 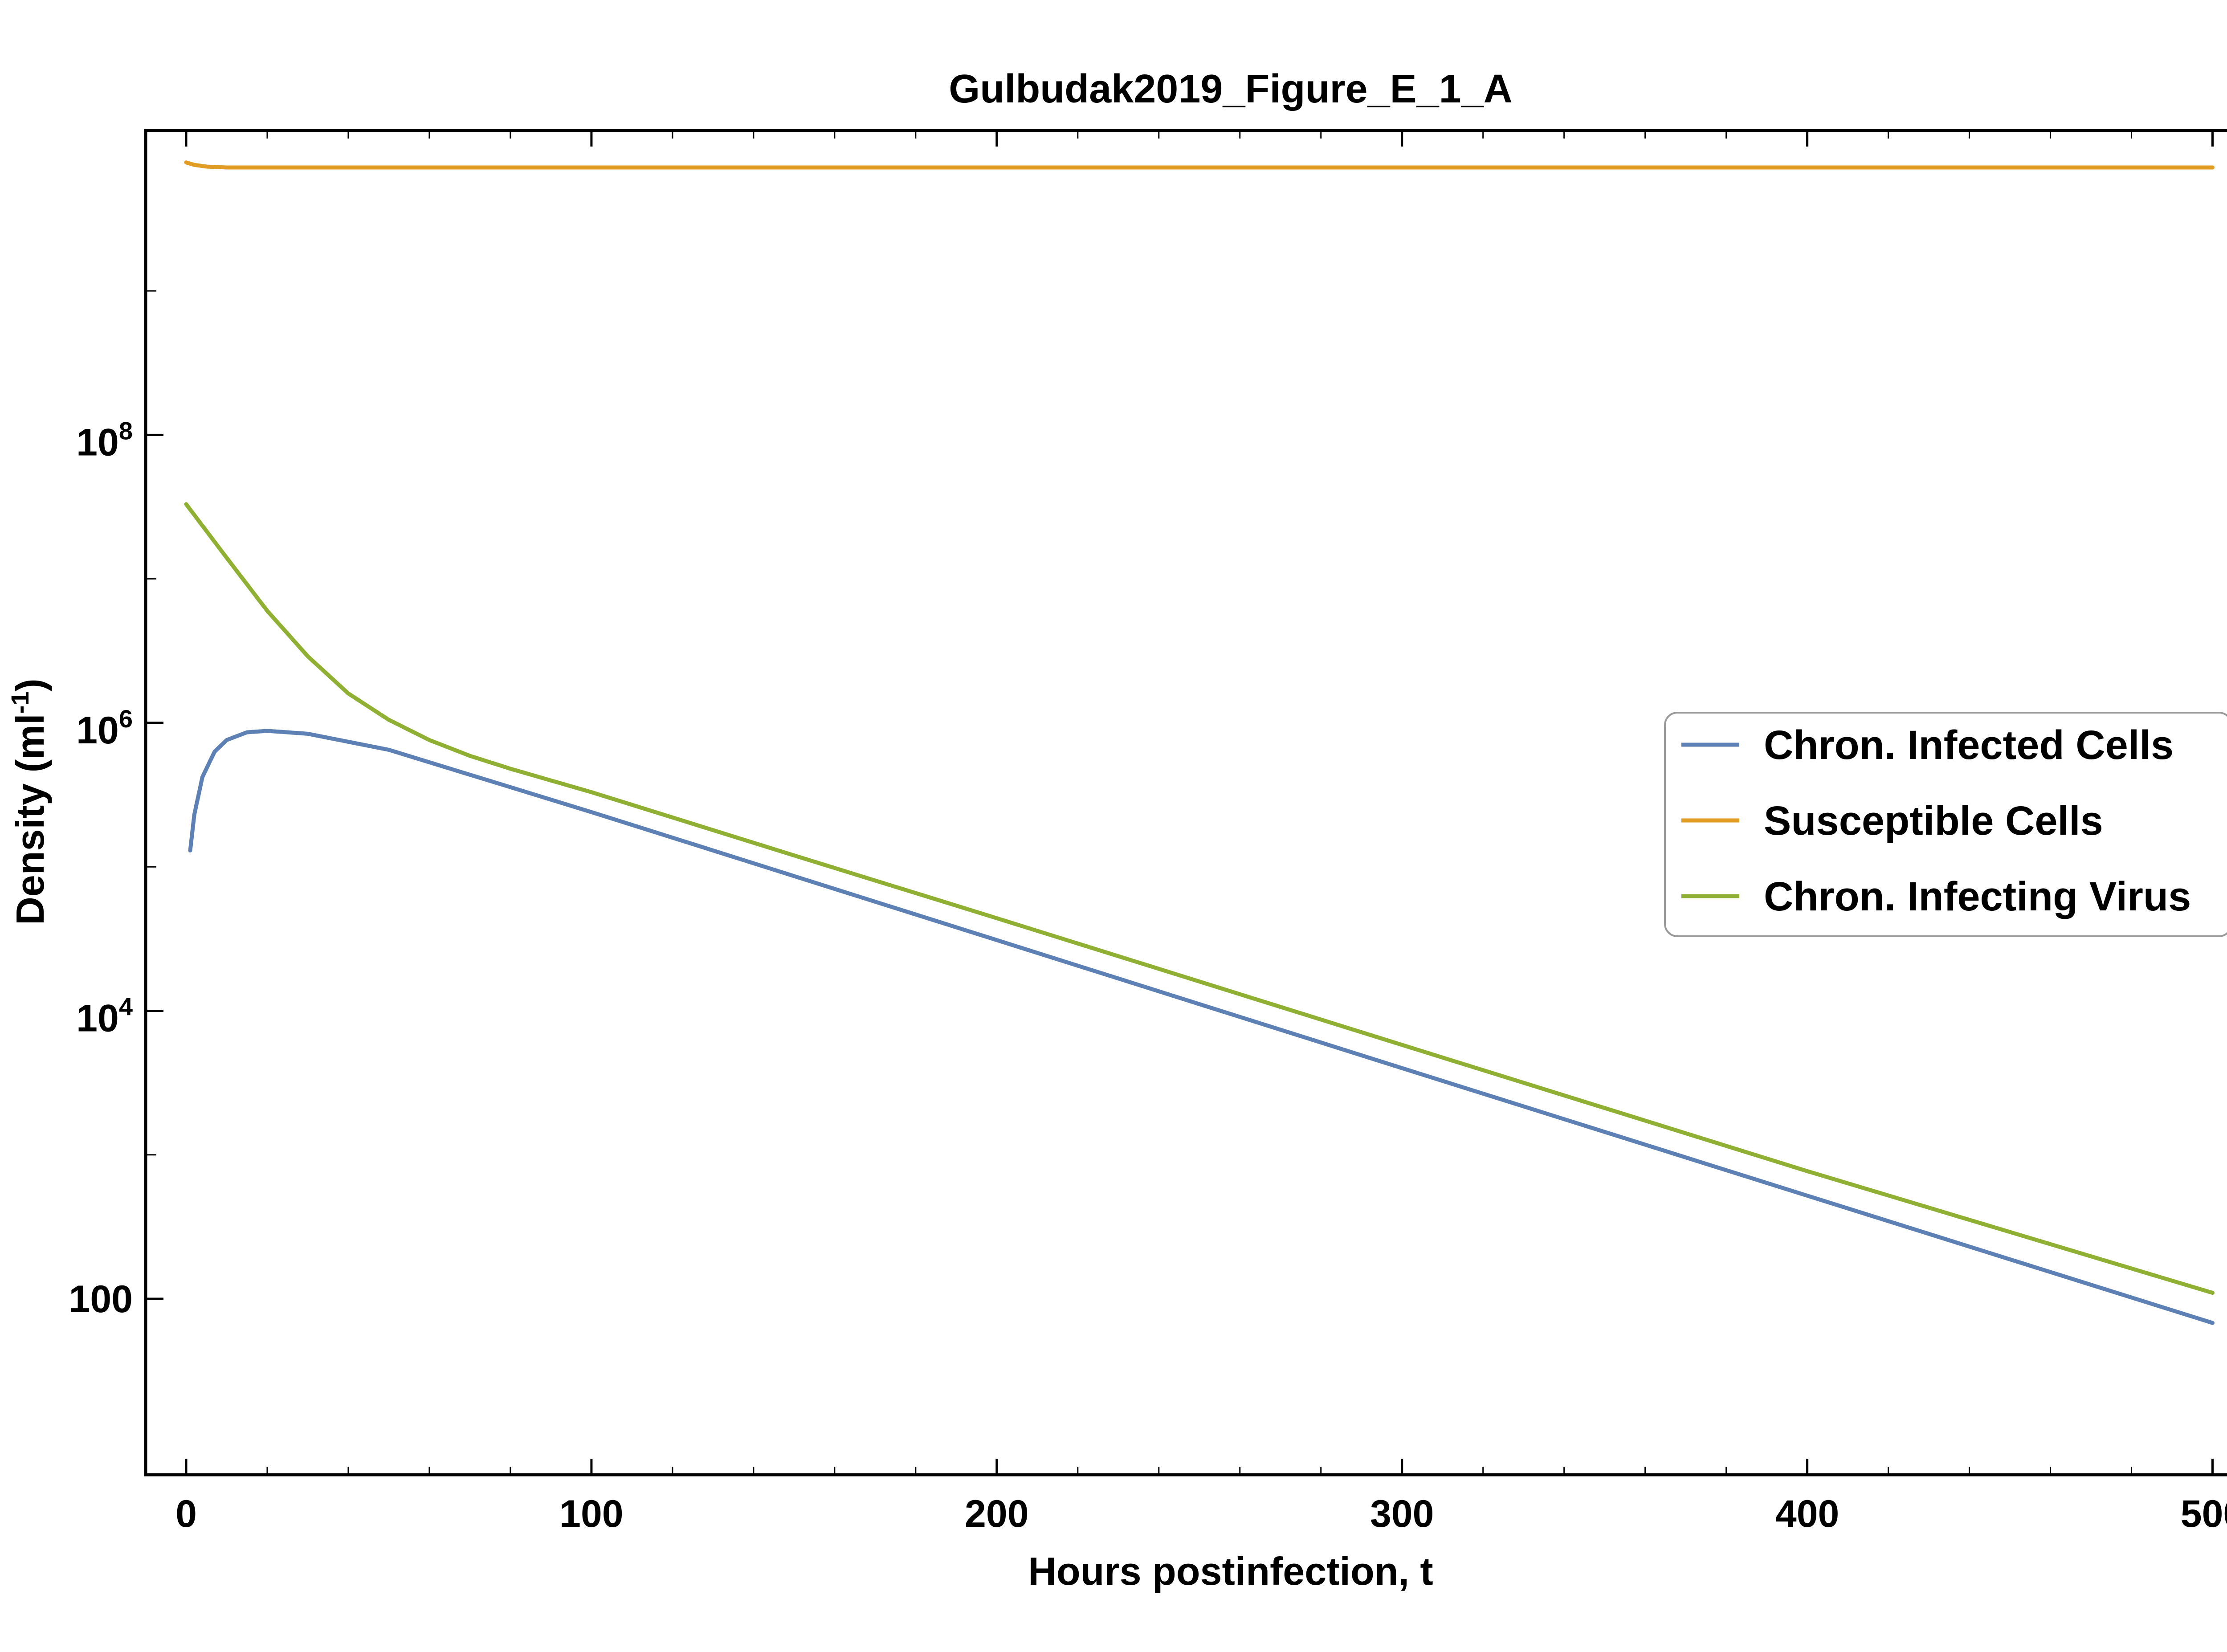 What do you see at coordinates (1402, 1514) in the screenshot?
I see `x-tick-label: 300` at bounding box center [1402, 1514].